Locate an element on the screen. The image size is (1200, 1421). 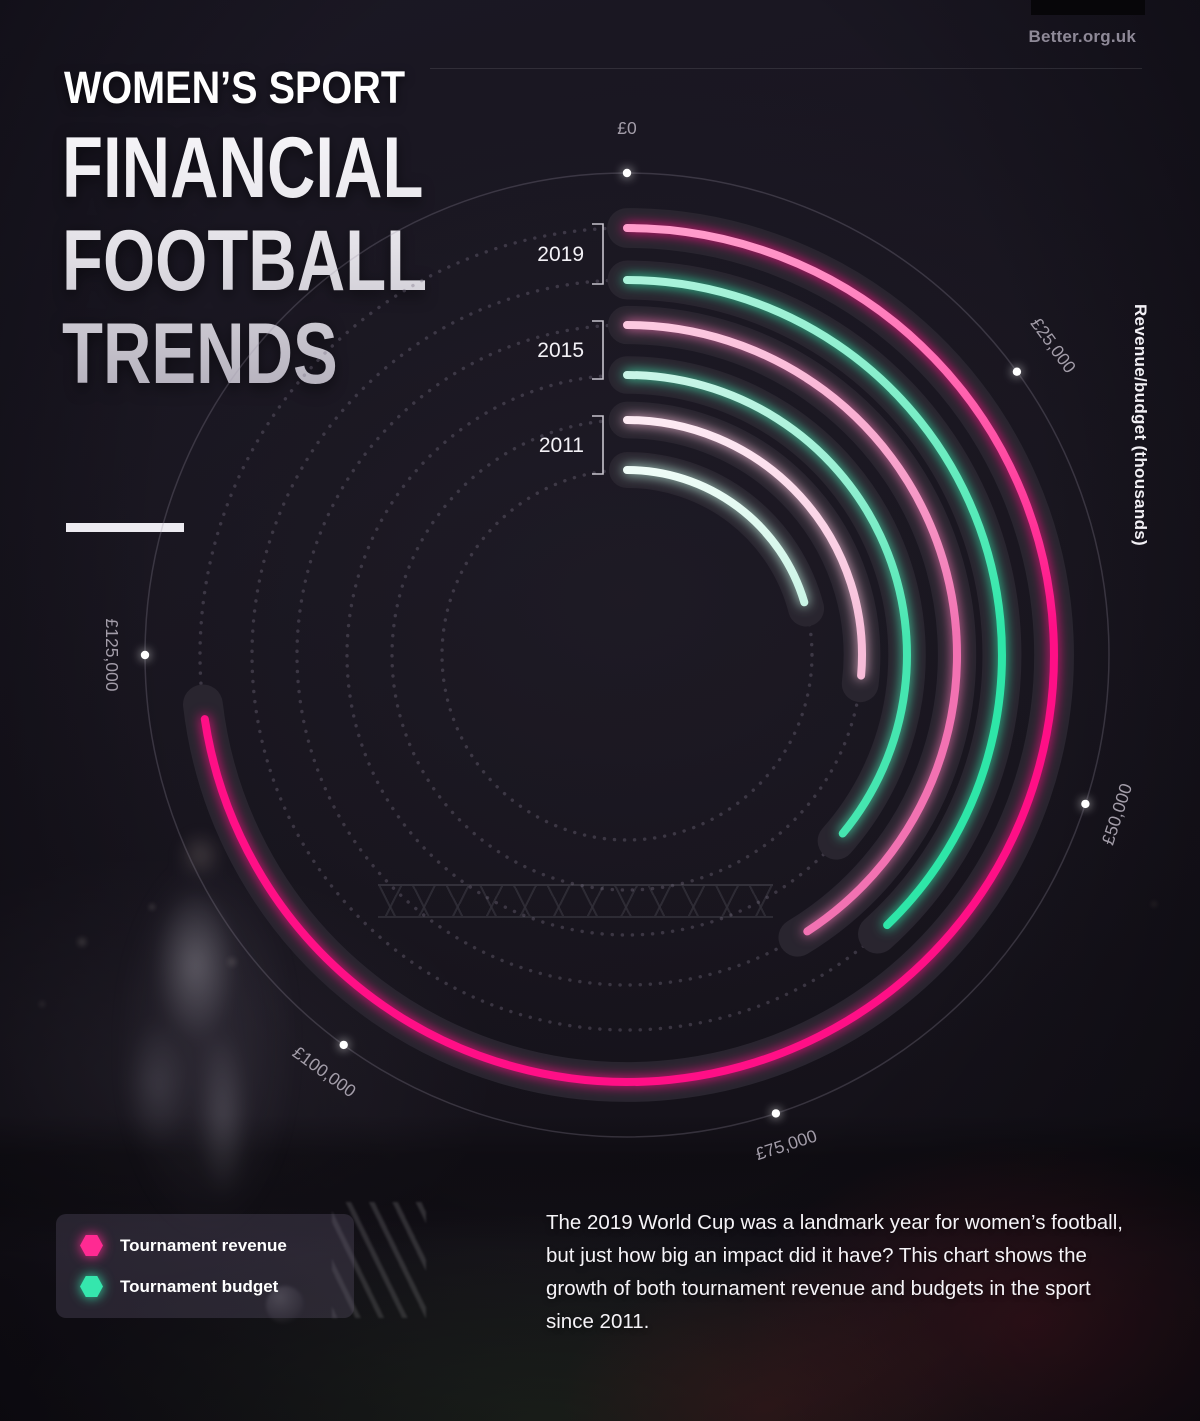
brand-link: Better.org.uk is located at coordinates (1082, 36).